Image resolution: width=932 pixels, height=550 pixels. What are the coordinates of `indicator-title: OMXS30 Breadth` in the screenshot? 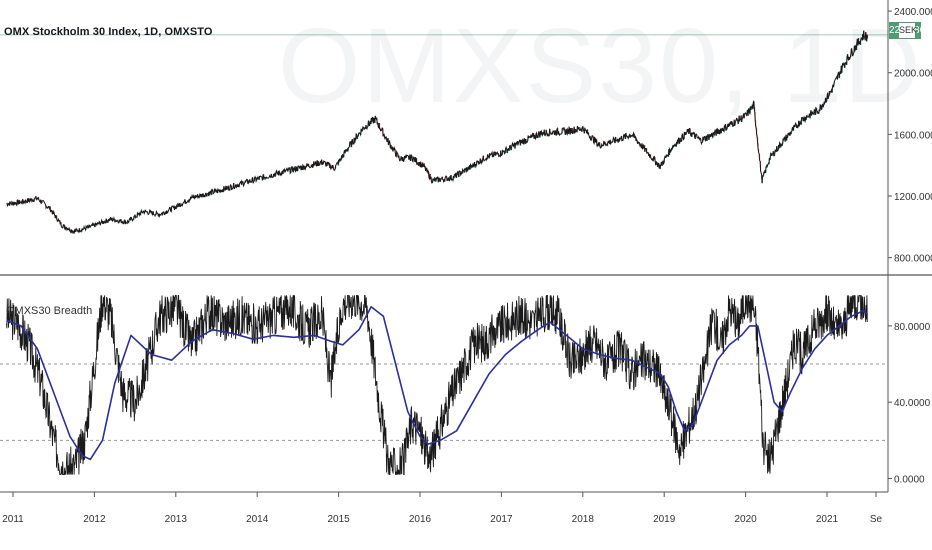 It's located at (49, 311).